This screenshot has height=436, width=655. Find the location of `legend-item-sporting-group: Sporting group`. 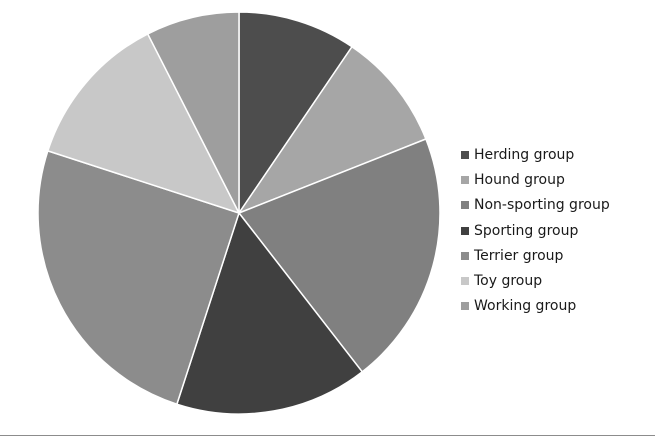

legend-item-sporting-group: Sporting group is located at coordinates (535, 230).